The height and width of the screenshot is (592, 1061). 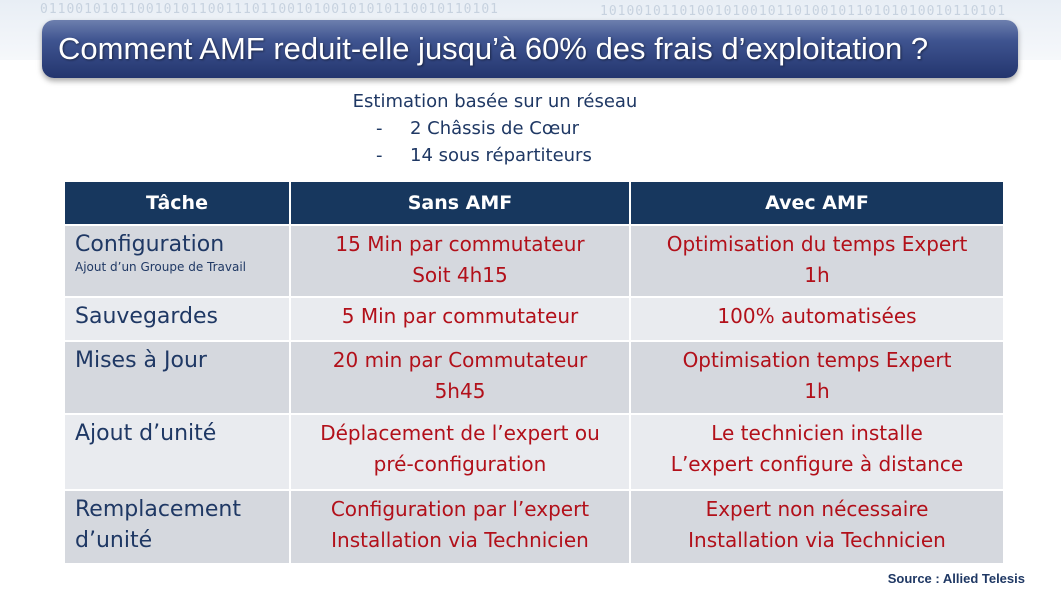 I want to click on task-cell: Sauvegardes, so click(x=177, y=319).